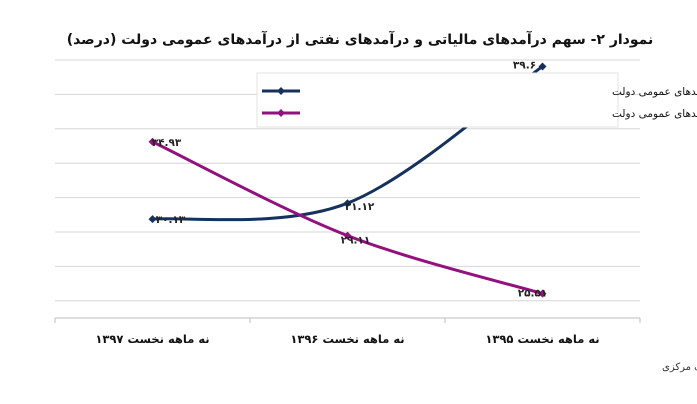  What do you see at coordinates (533, 294) in the screenshot?
I see `data-label: ۲۵.۵۱` at bounding box center [533, 294].